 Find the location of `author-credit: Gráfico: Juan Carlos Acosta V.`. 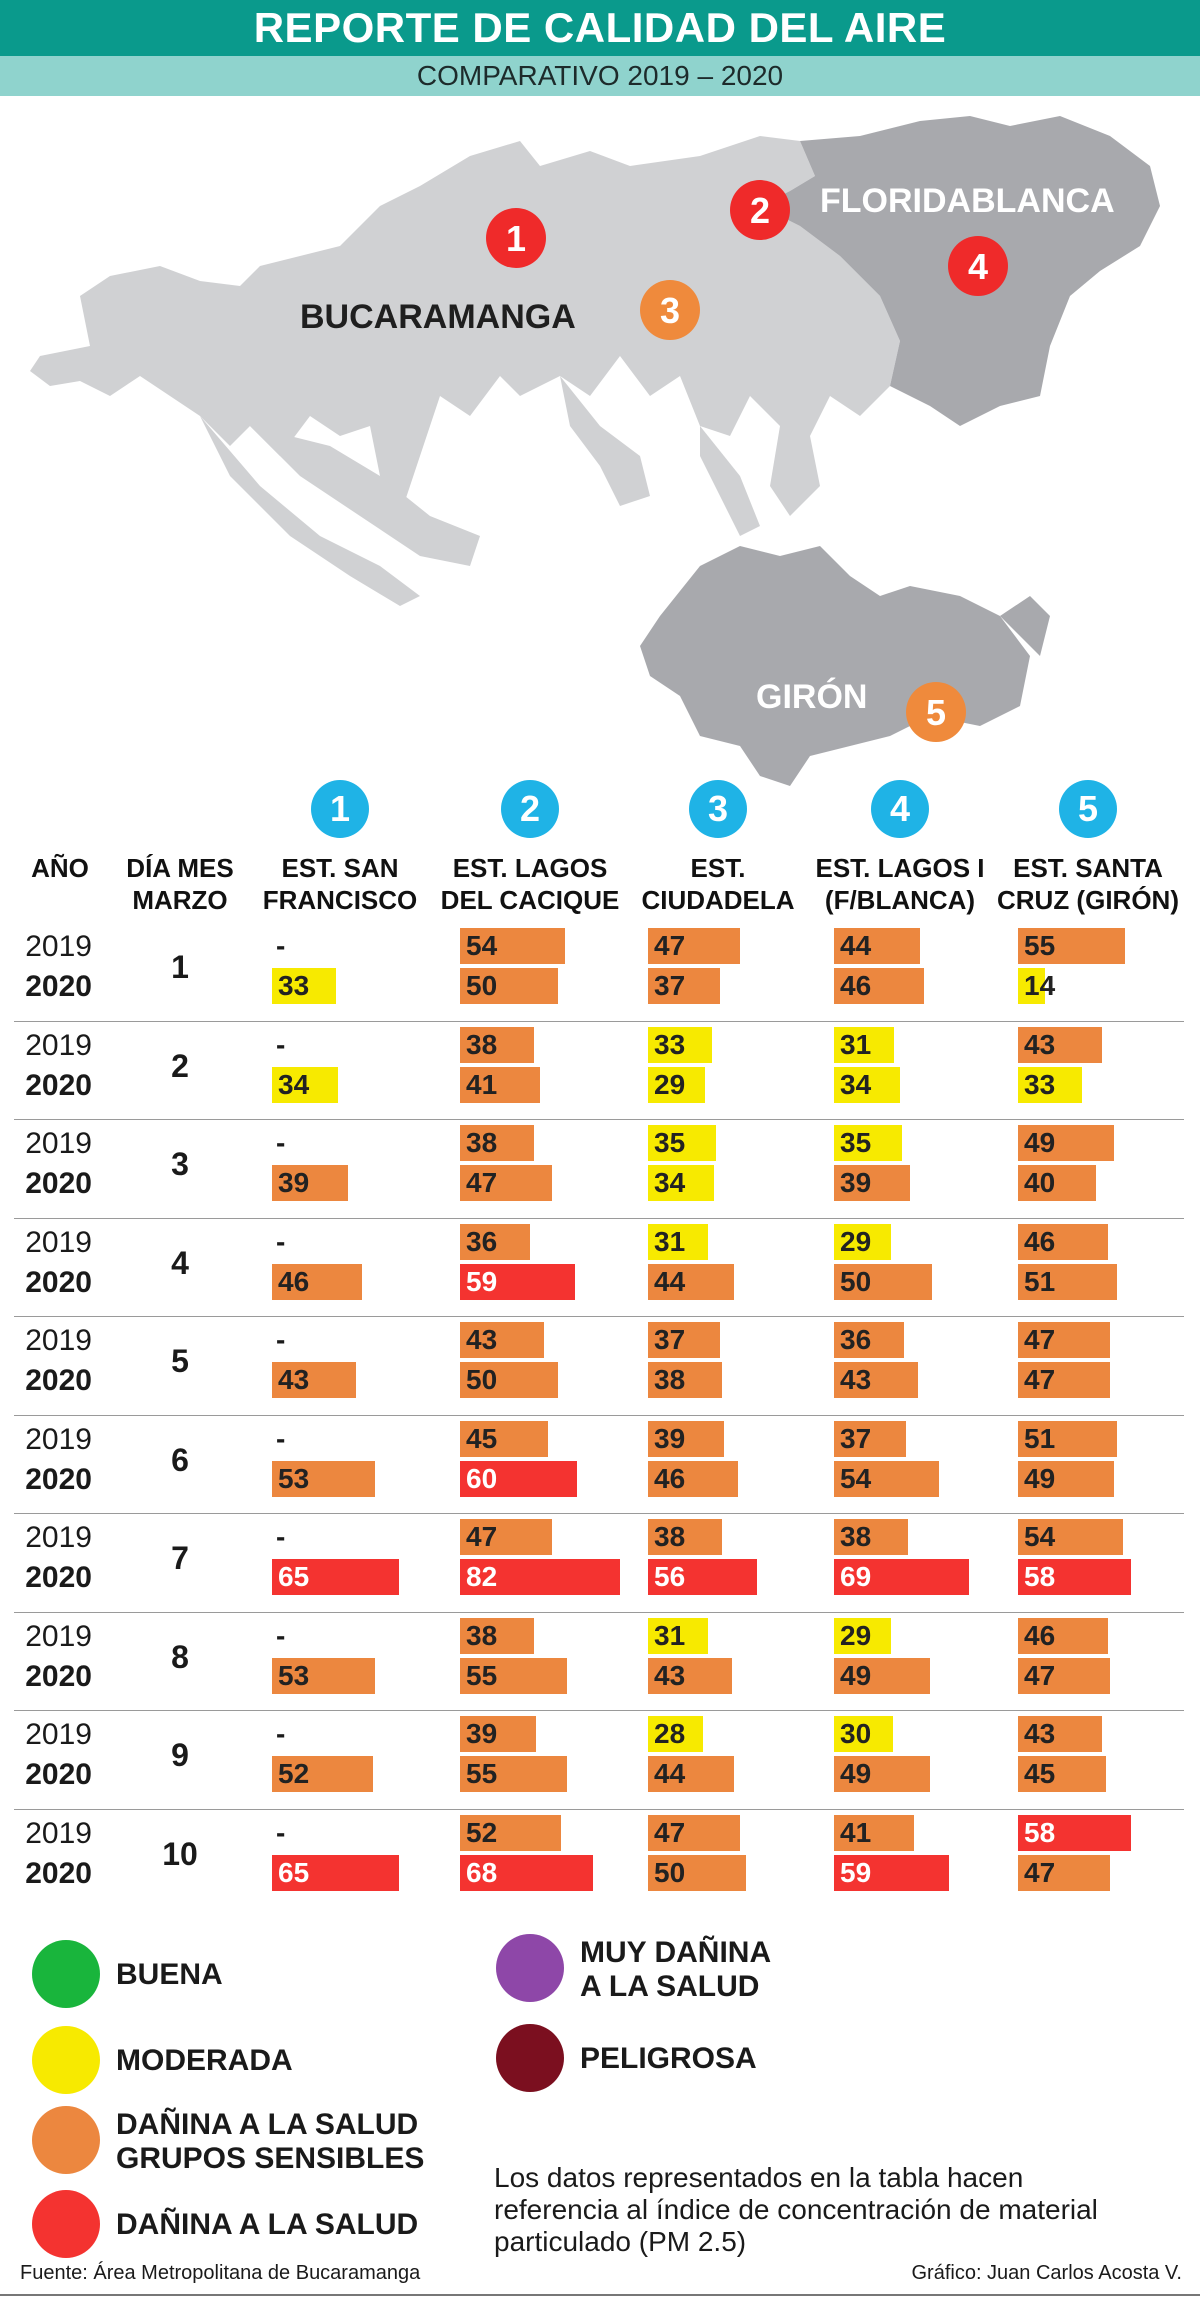

author-credit: Gráfico: Juan Carlos Acosta V. is located at coordinates (1046, 2273).